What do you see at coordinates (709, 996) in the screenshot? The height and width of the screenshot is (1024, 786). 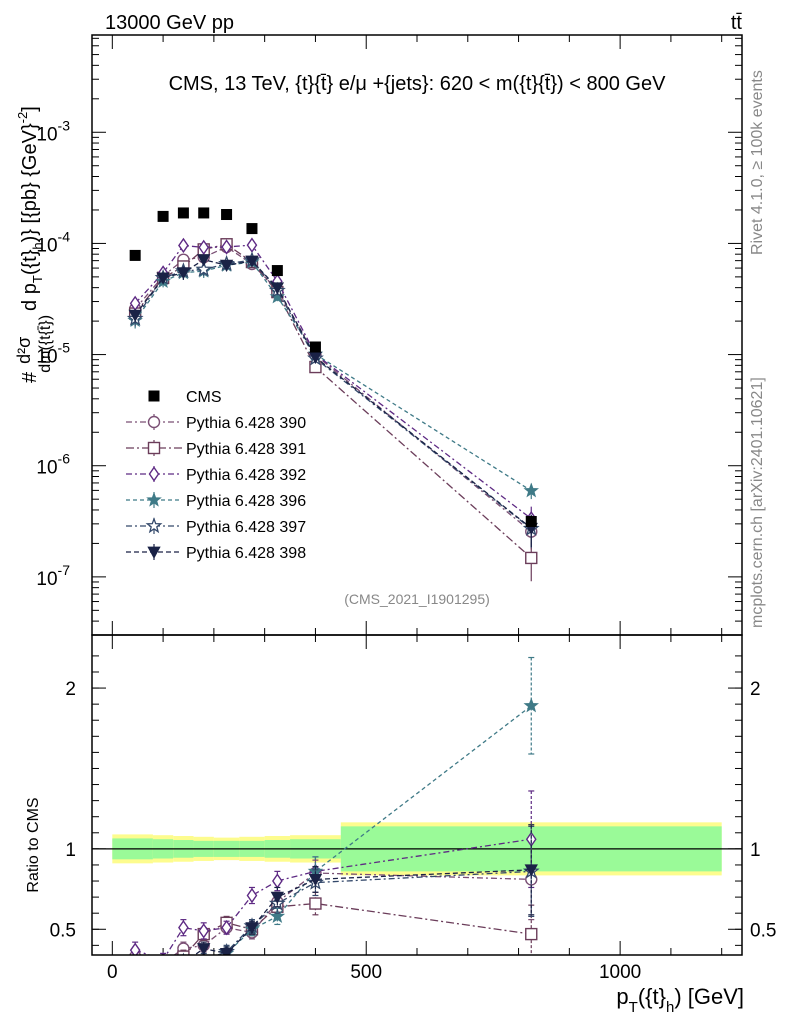 I see `x-axis-label-unit: ) [GeV]` at bounding box center [709, 996].